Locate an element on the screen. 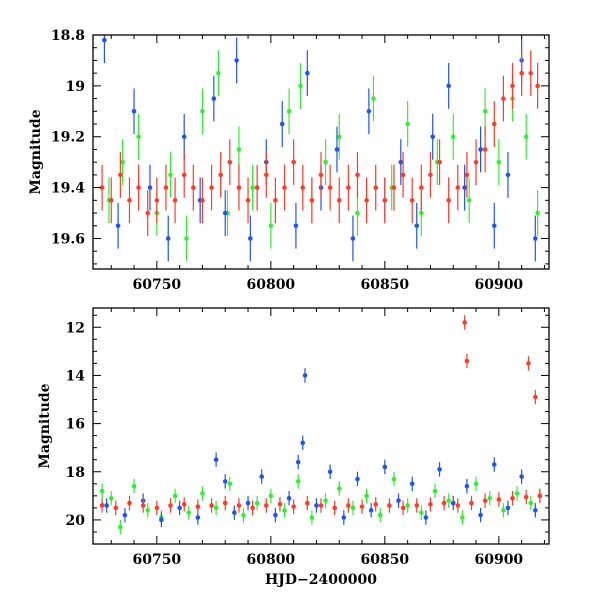 This screenshot has width=600, height=600. top-y-tick-label: 19.2 is located at coordinates (68, 138).